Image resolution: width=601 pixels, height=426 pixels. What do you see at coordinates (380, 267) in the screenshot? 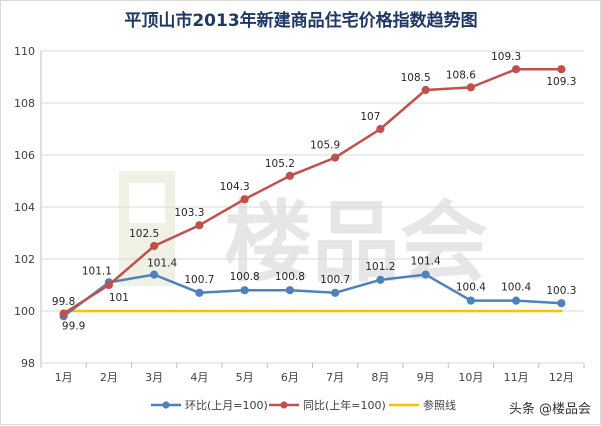
I see `mom-data-label: 101.2` at bounding box center [380, 267].